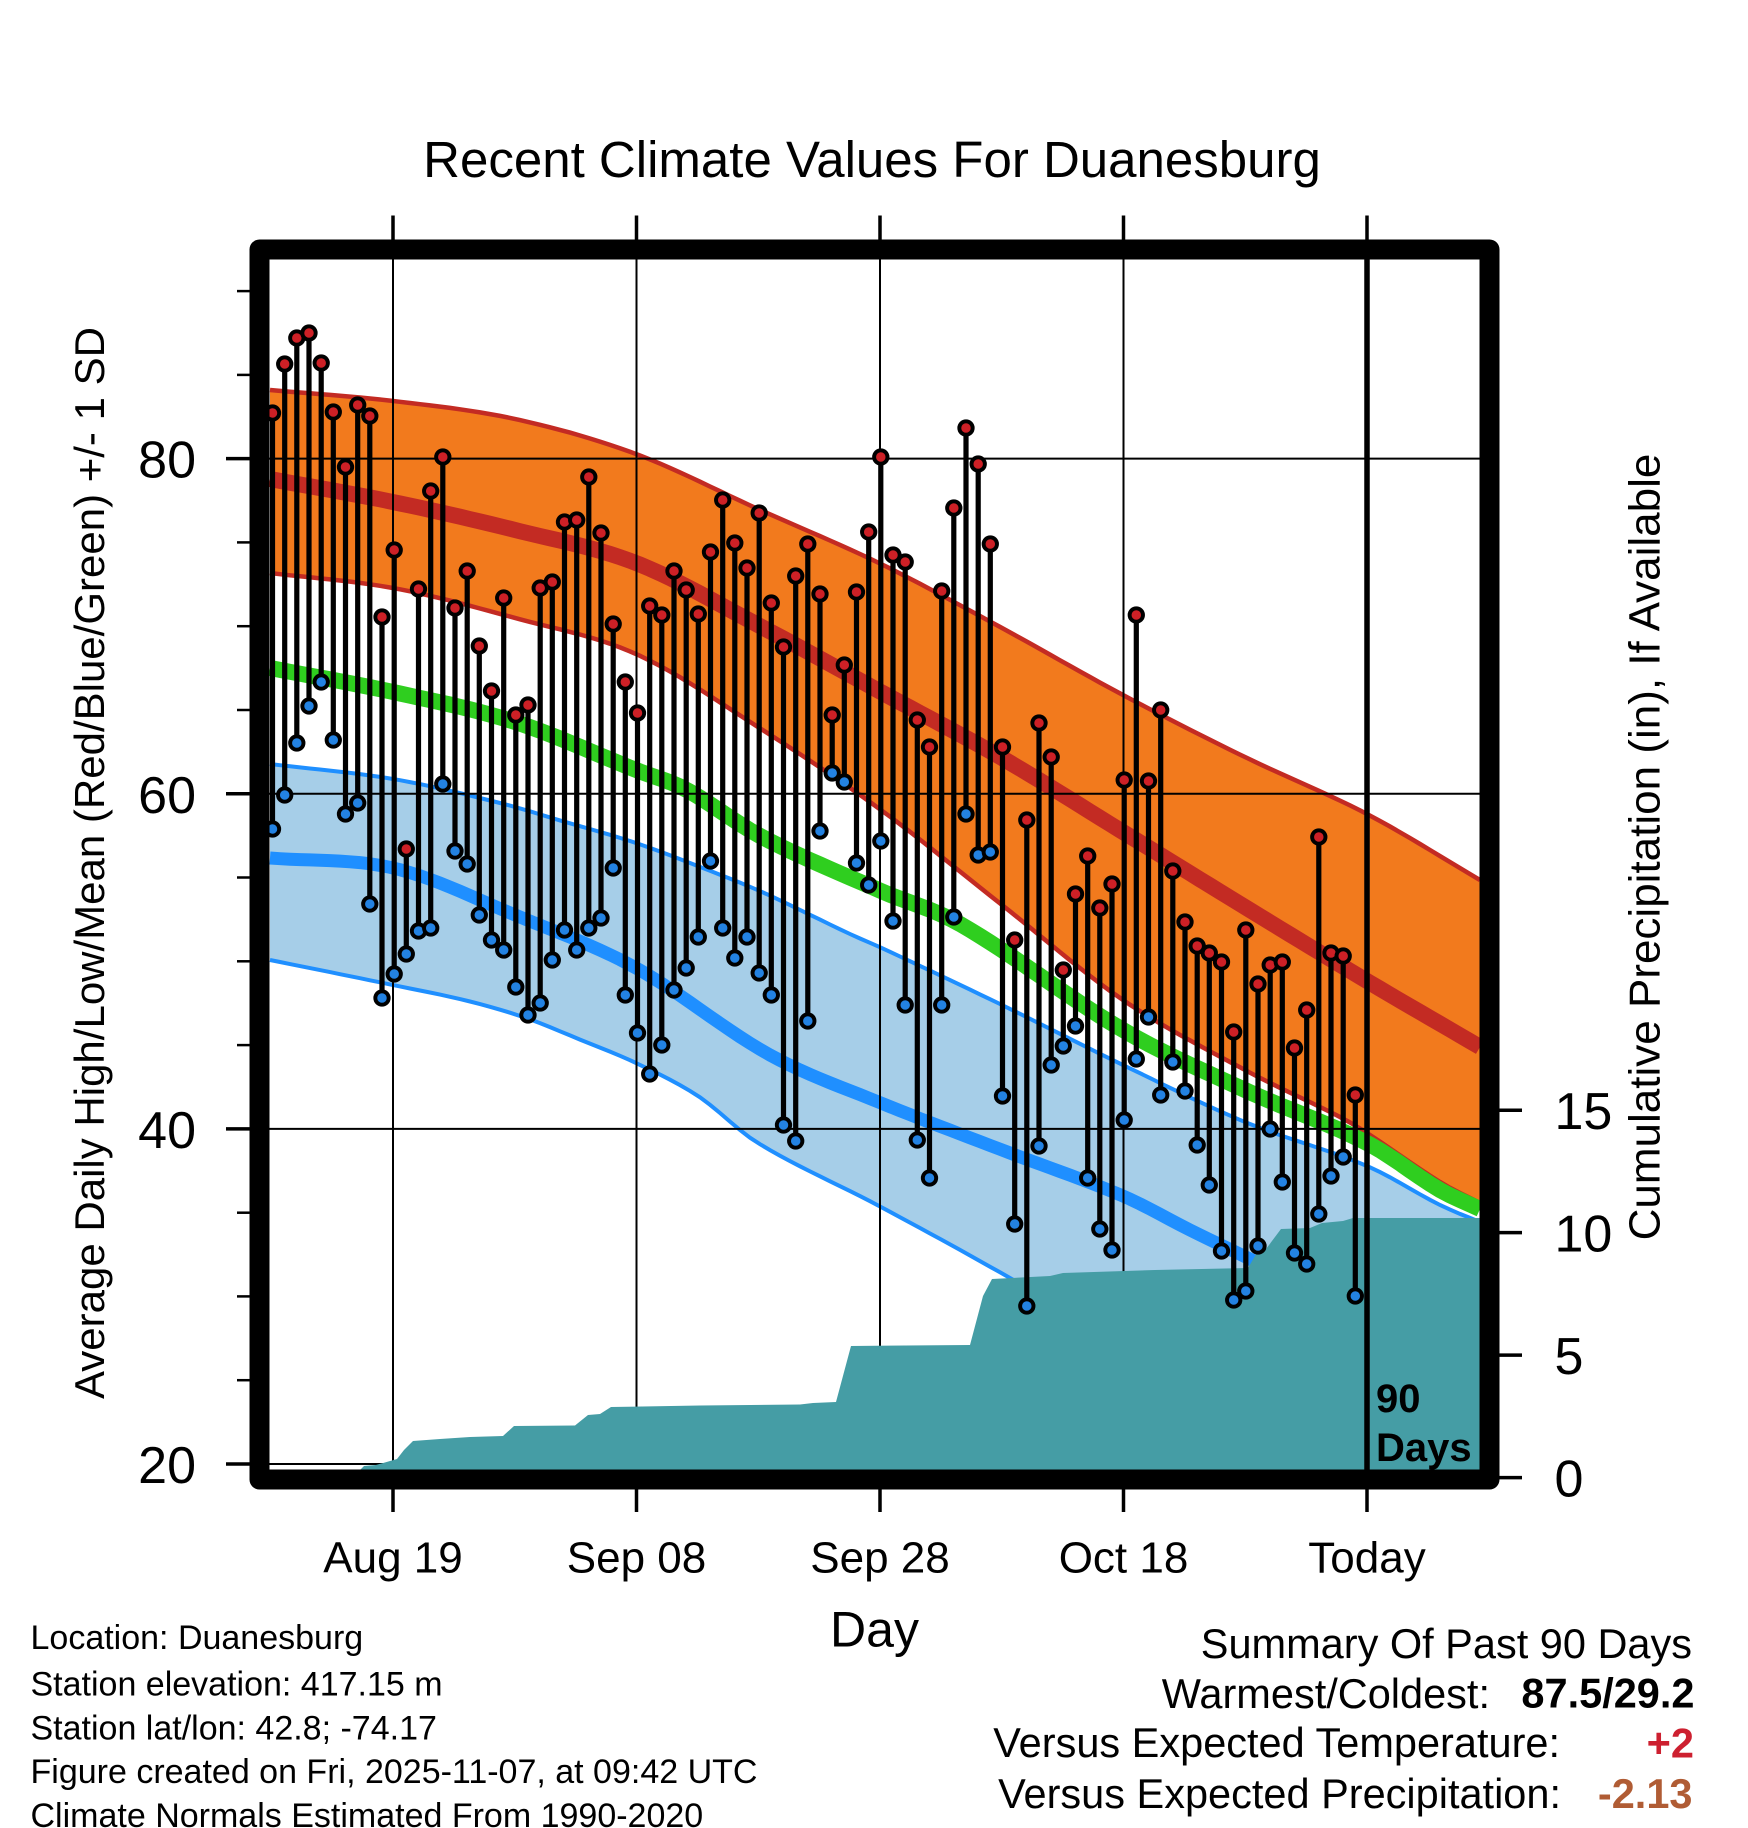 The width and height of the screenshot is (1748, 1828). I want to click on svg-text: Days, so click(1424, 1448).